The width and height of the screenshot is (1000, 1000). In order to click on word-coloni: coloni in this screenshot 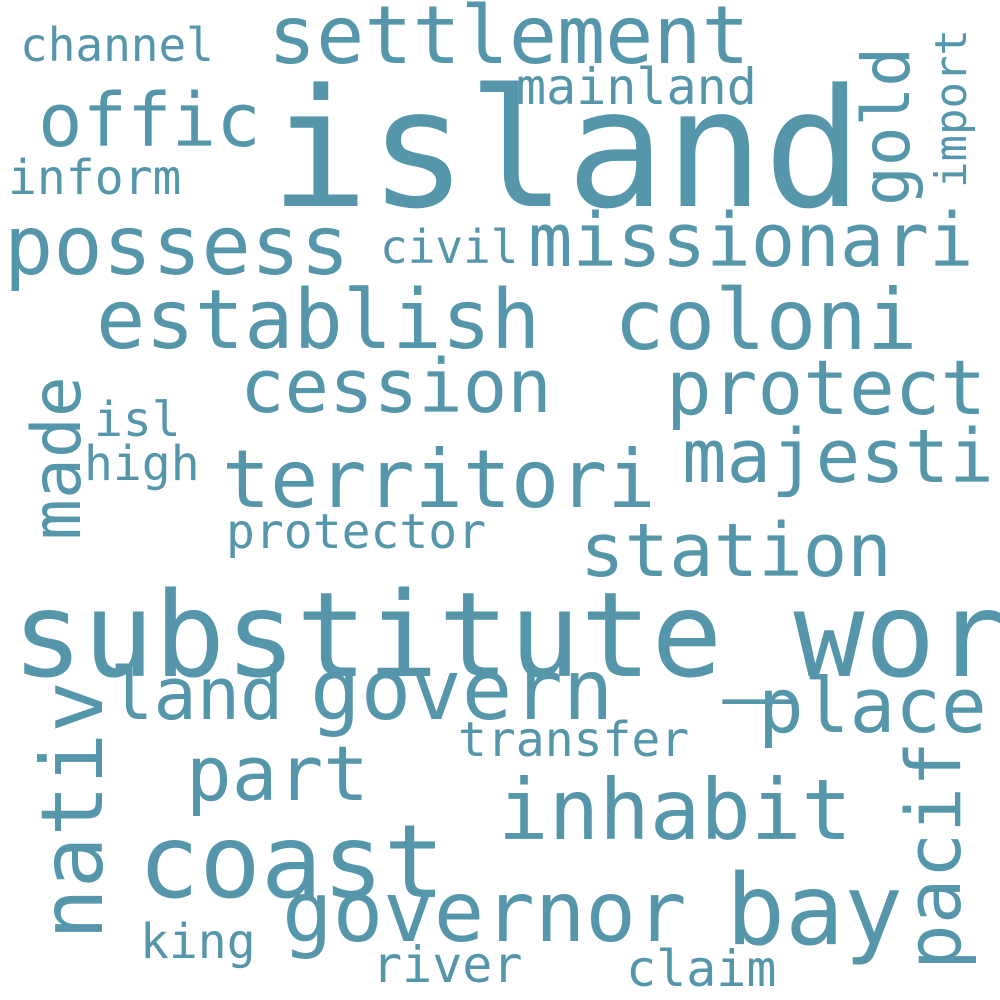, I will do `click(766, 320)`.